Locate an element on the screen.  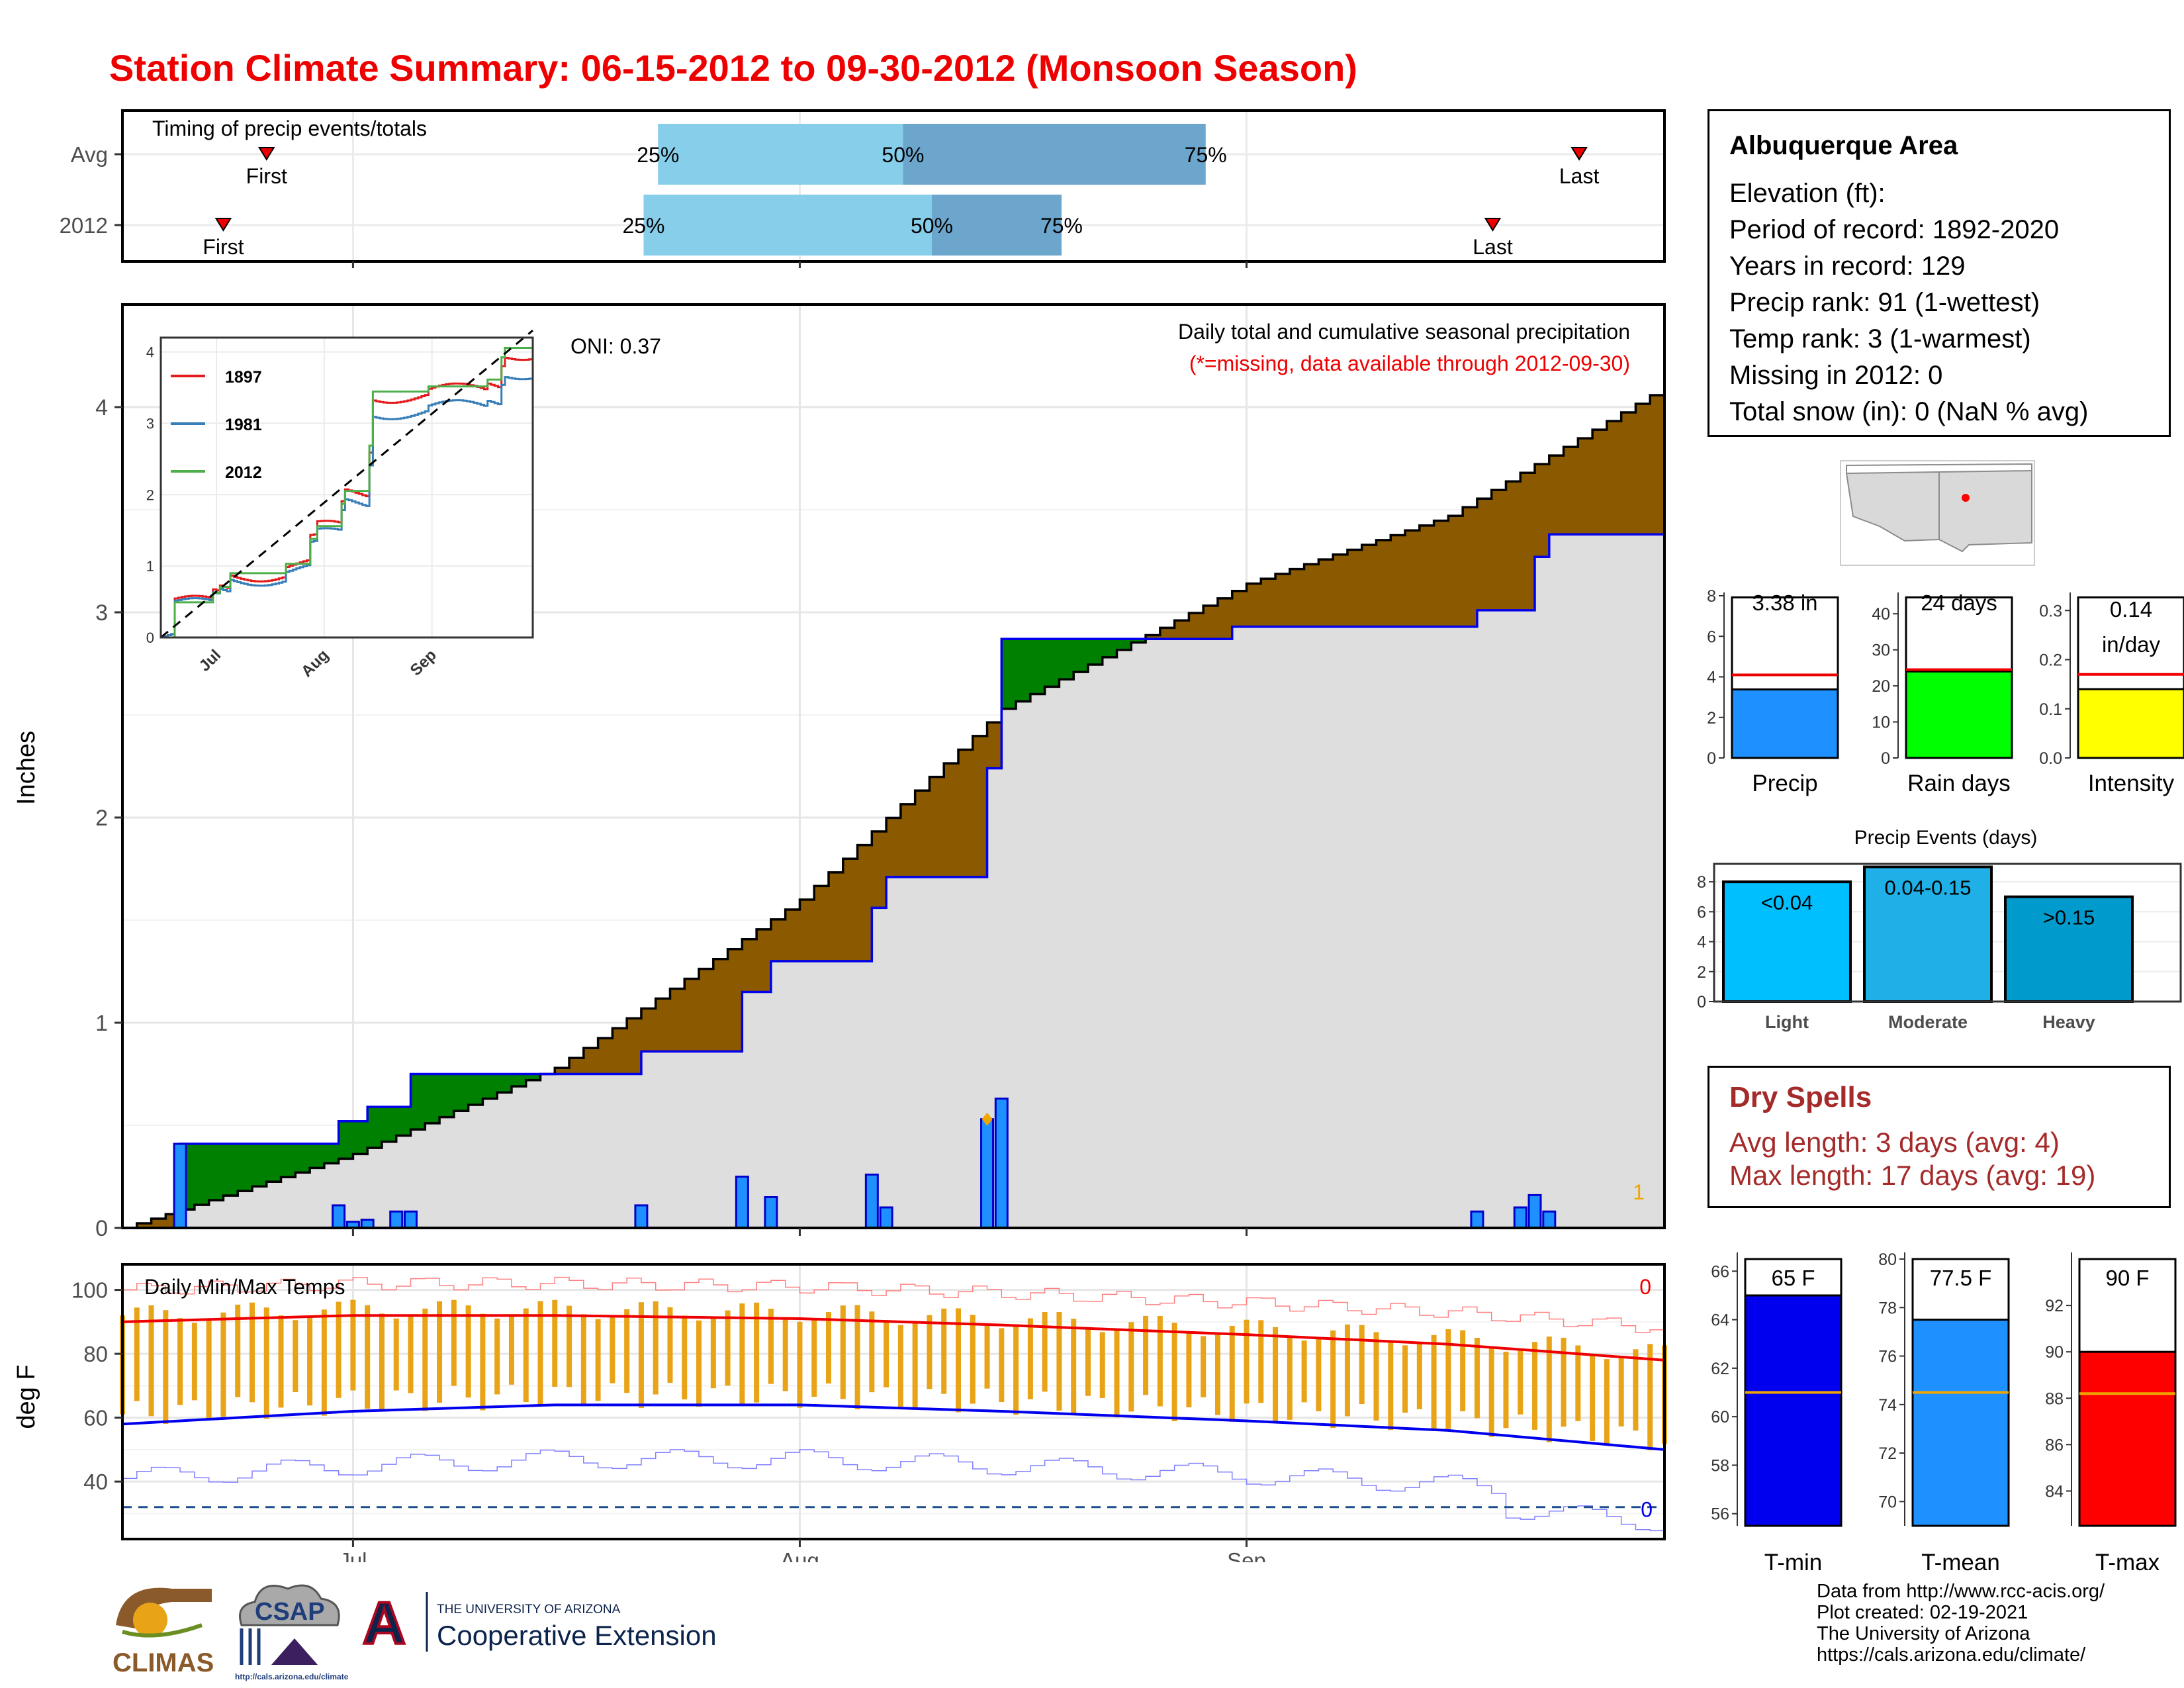
timing-25-50-bar is located at coordinates (781, 154).